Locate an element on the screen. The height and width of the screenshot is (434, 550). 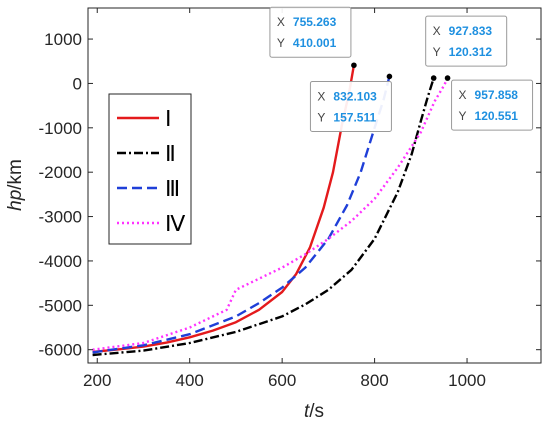
legend-label-3: Ⅲ is located at coordinates (172, 188).